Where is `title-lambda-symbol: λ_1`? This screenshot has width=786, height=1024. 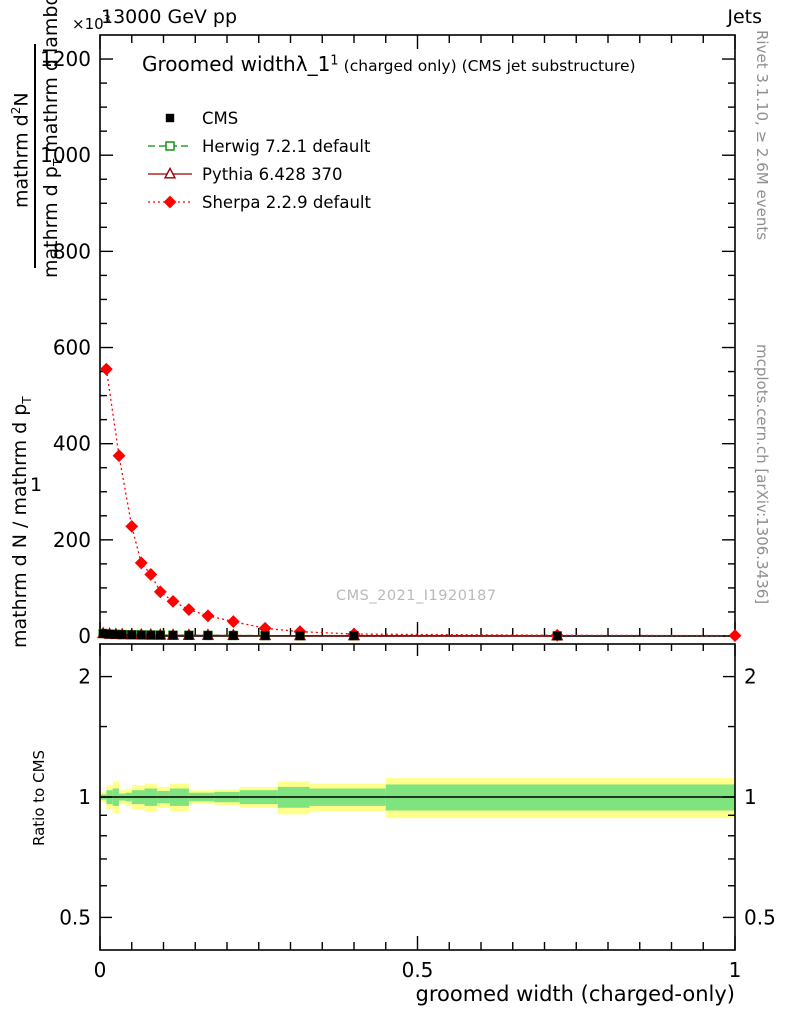 title-lambda-symbol: λ_1 is located at coordinates (313, 64).